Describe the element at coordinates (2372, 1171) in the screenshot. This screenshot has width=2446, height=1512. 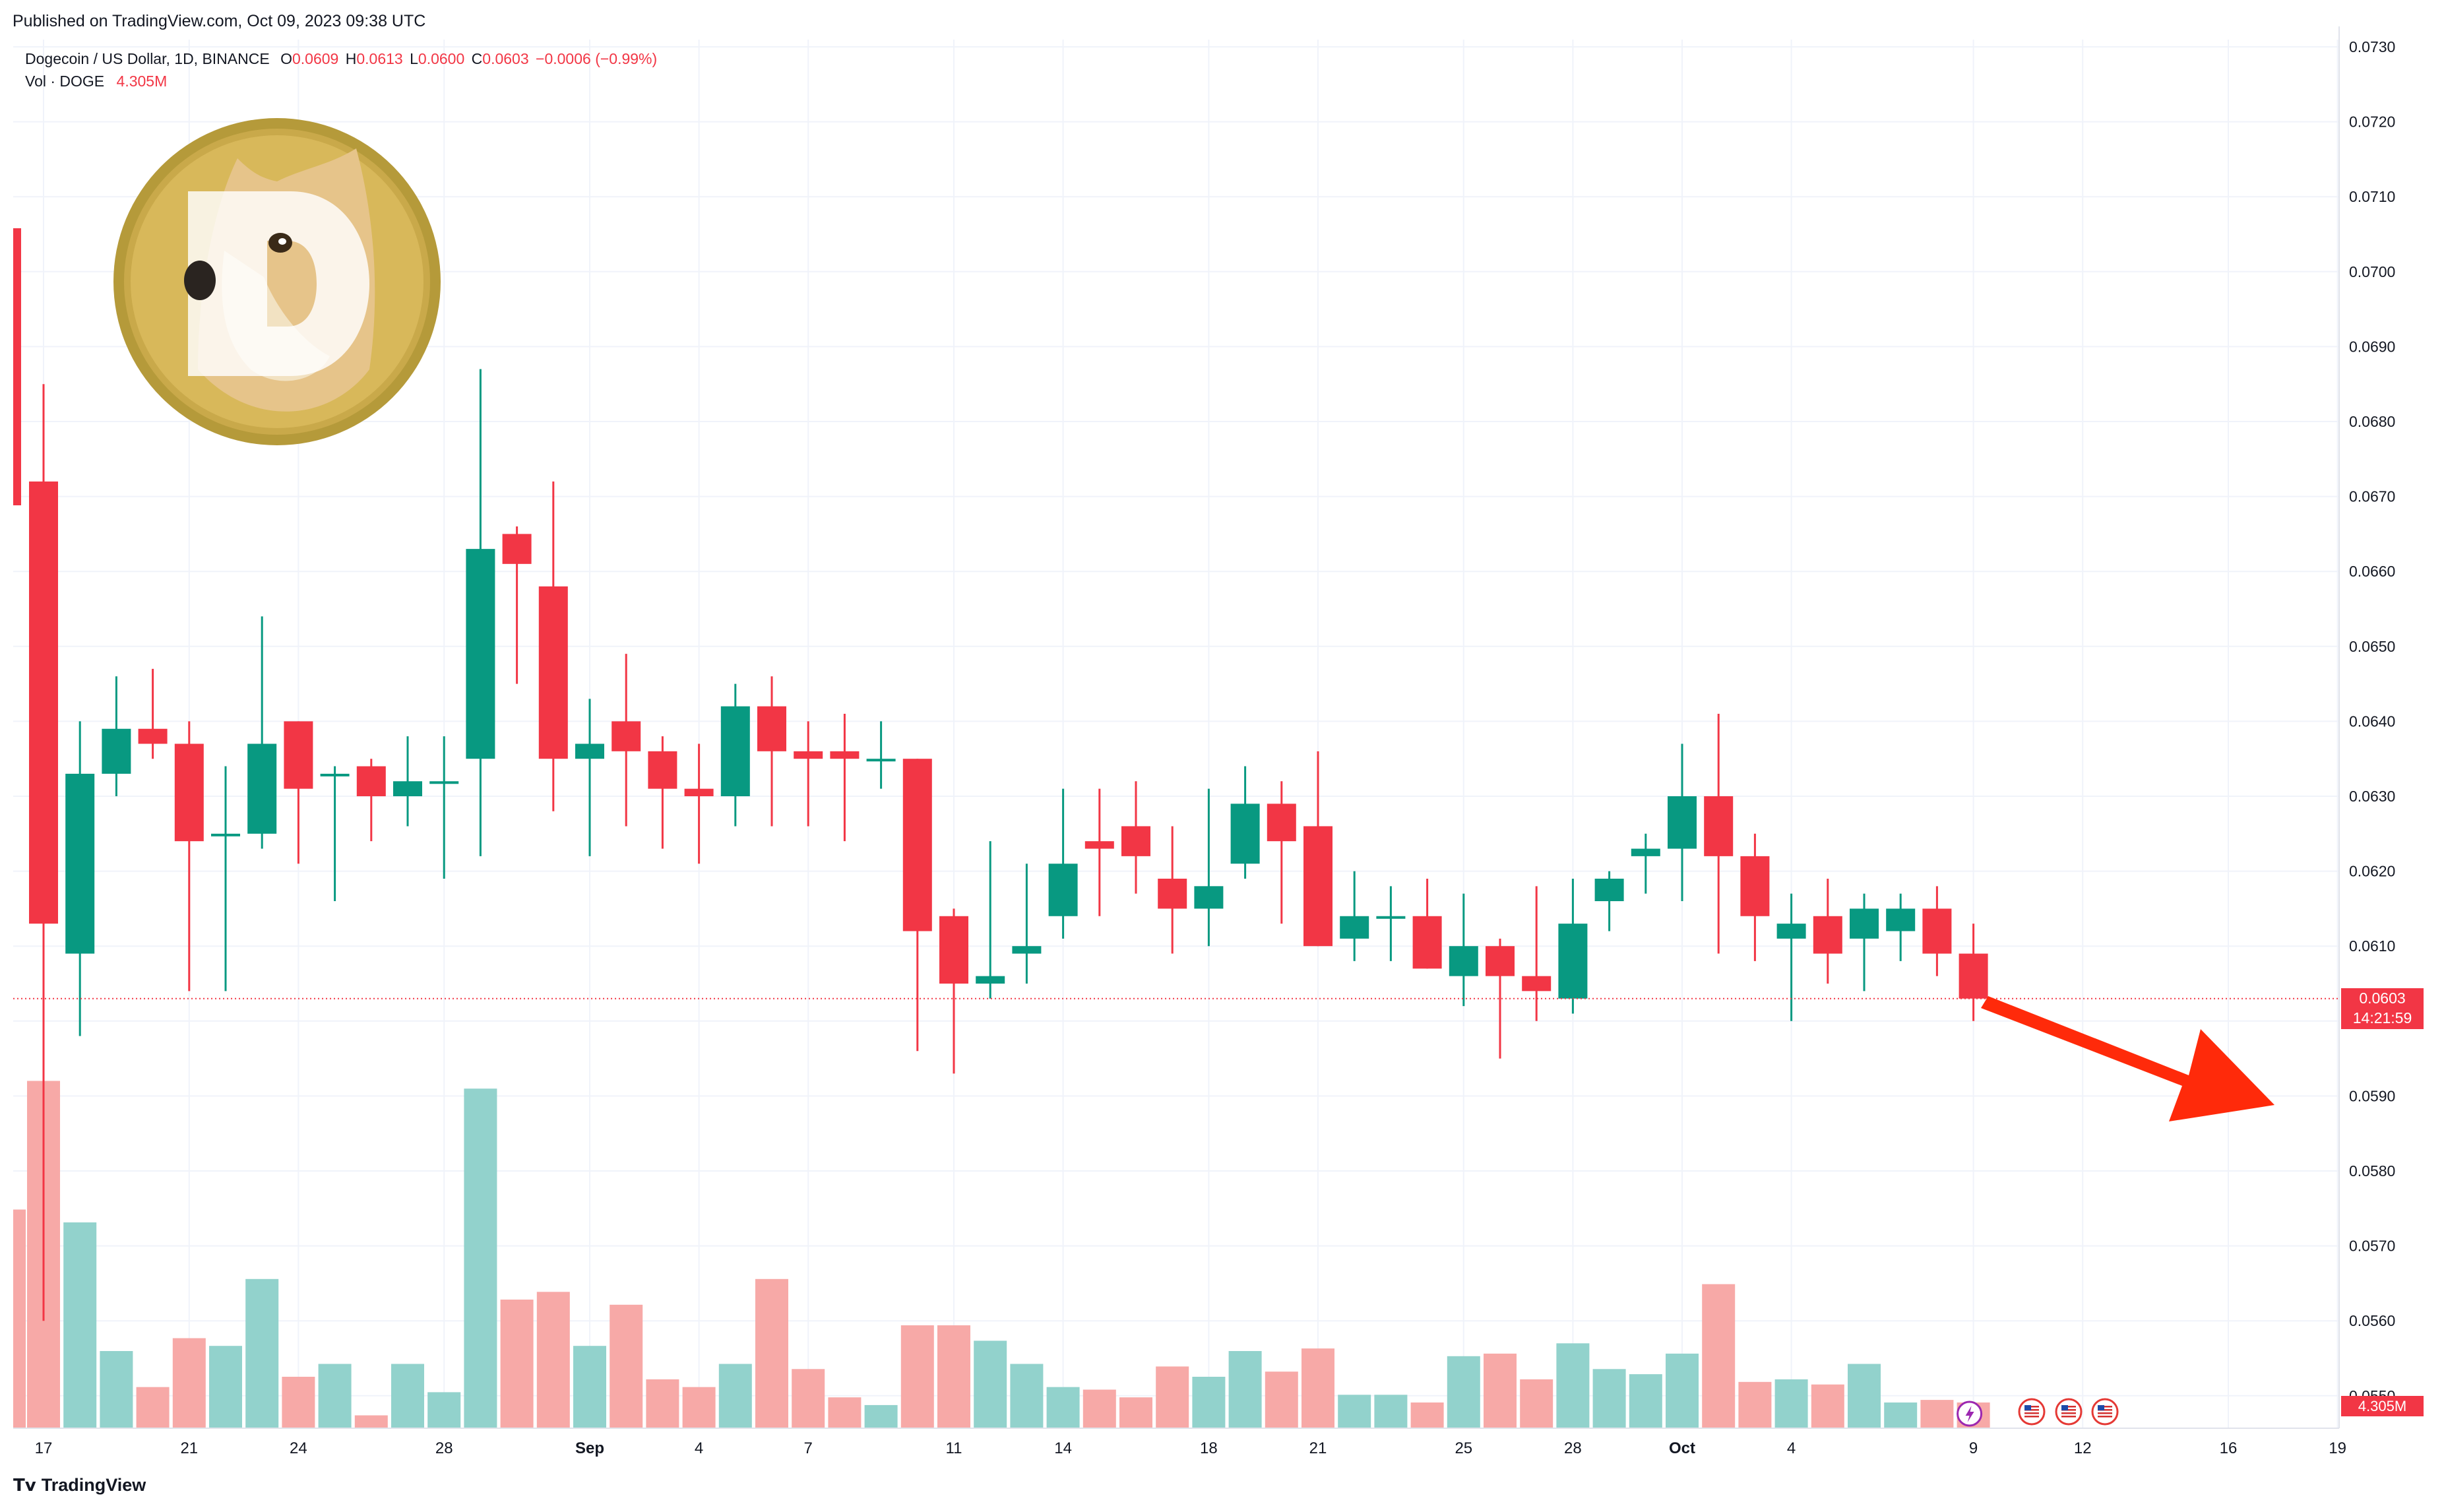
I see `y-tick-label: 0.0580` at that location.